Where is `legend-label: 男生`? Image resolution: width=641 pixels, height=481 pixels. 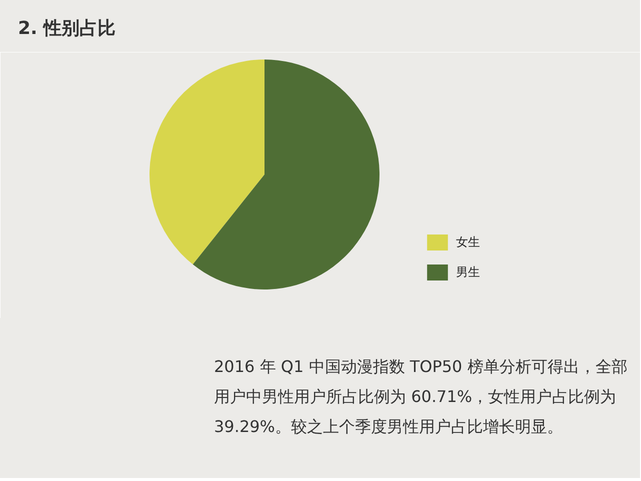
legend-label: 男生 is located at coordinates (468, 272).